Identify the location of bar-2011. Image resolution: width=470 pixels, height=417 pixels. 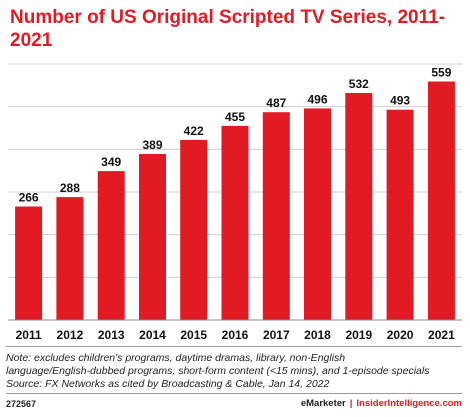
(29, 263).